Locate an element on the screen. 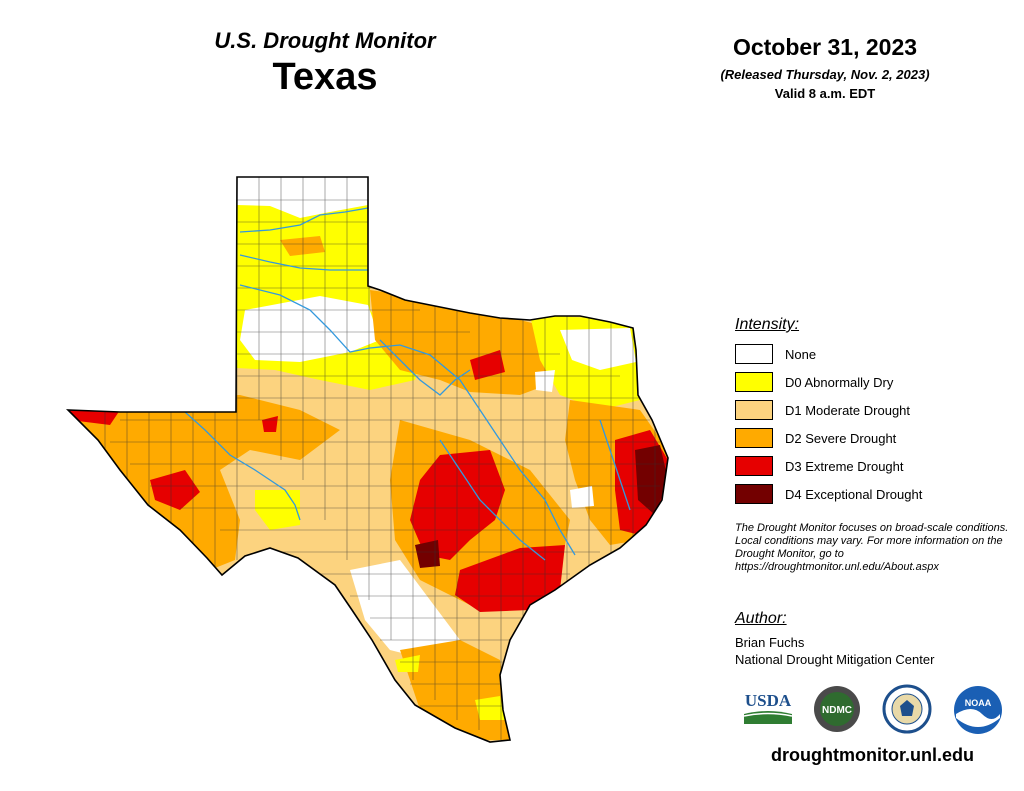 The image size is (1024, 791). map-date: October 31, 2023 is located at coordinates (825, 47).